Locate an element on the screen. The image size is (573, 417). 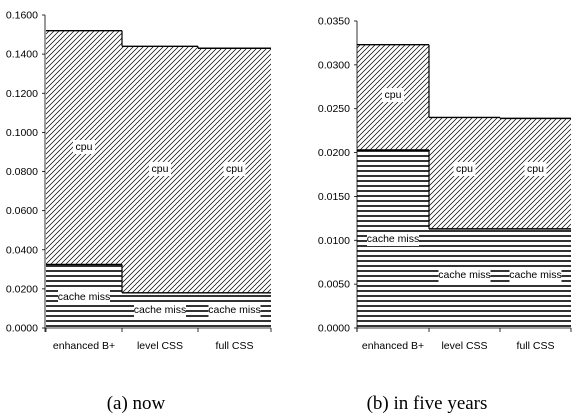
y-tick-label: 0.0350 is located at coordinates (334, 22).